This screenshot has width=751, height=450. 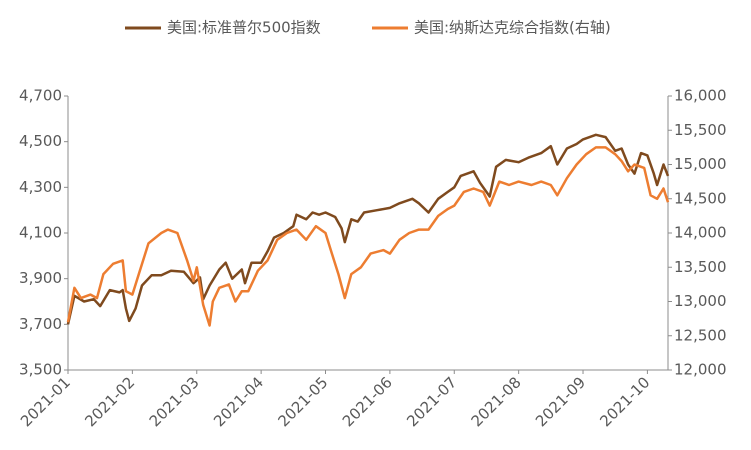 I want to click on y-tick-label: 3,700, so click(x=40, y=324).